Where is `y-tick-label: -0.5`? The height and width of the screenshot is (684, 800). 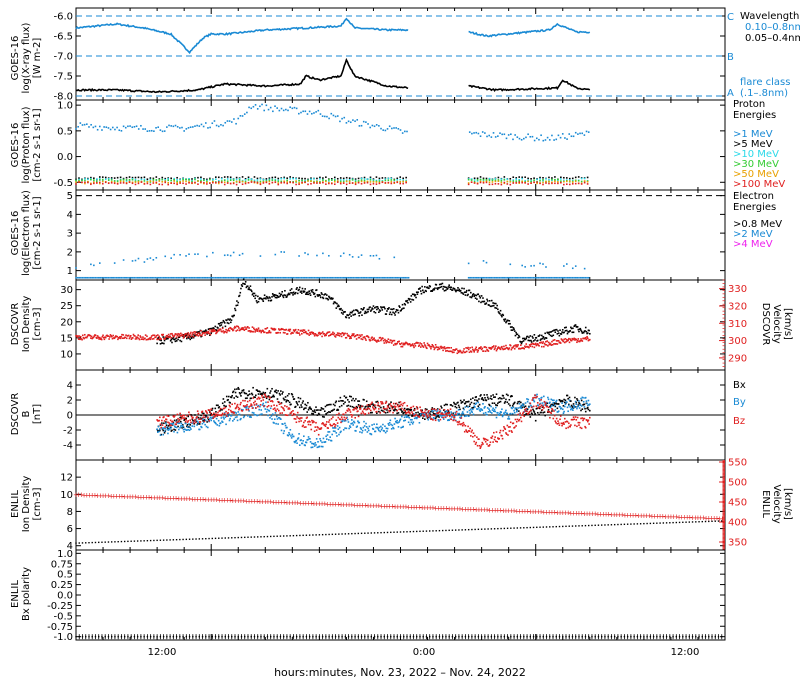 y-tick-label: -0.5 is located at coordinates (63, 183).